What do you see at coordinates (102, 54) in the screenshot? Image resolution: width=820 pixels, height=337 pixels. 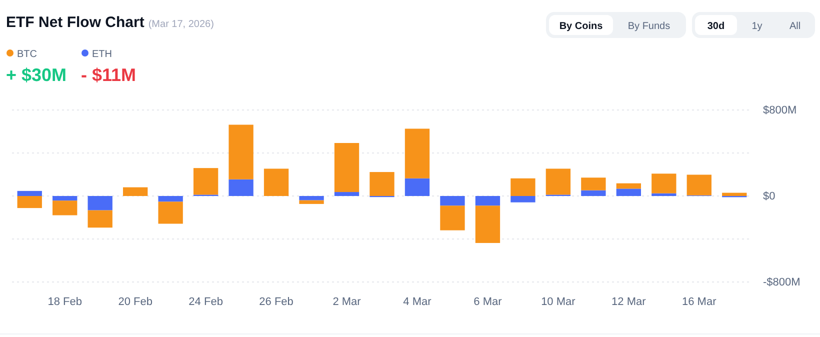 I see `legend-label: ETH` at bounding box center [102, 54].